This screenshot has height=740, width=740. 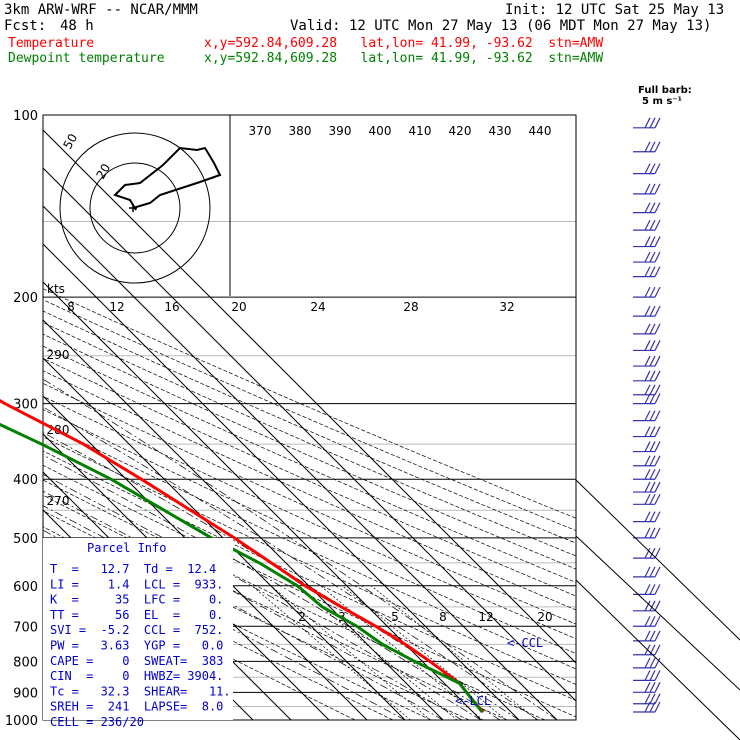 What do you see at coordinates (443, 617) in the screenshot?
I see `mixing-ratio-label: 8` at bounding box center [443, 617].